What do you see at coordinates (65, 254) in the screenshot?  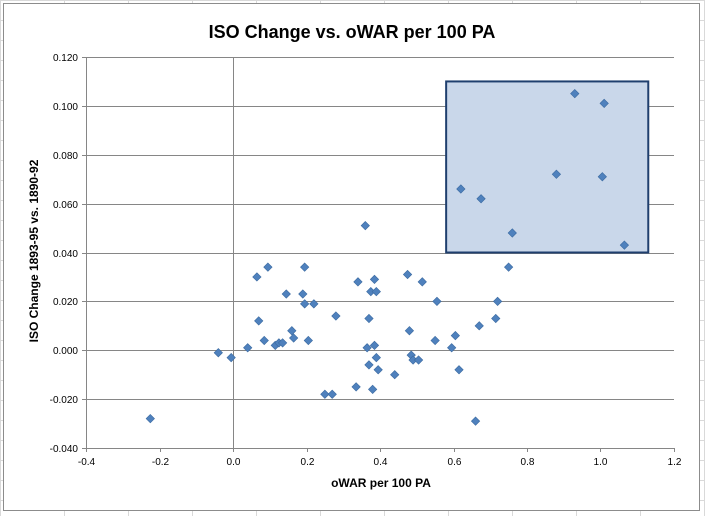 I see `y-tick-label: 0.040` at bounding box center [65, 254].